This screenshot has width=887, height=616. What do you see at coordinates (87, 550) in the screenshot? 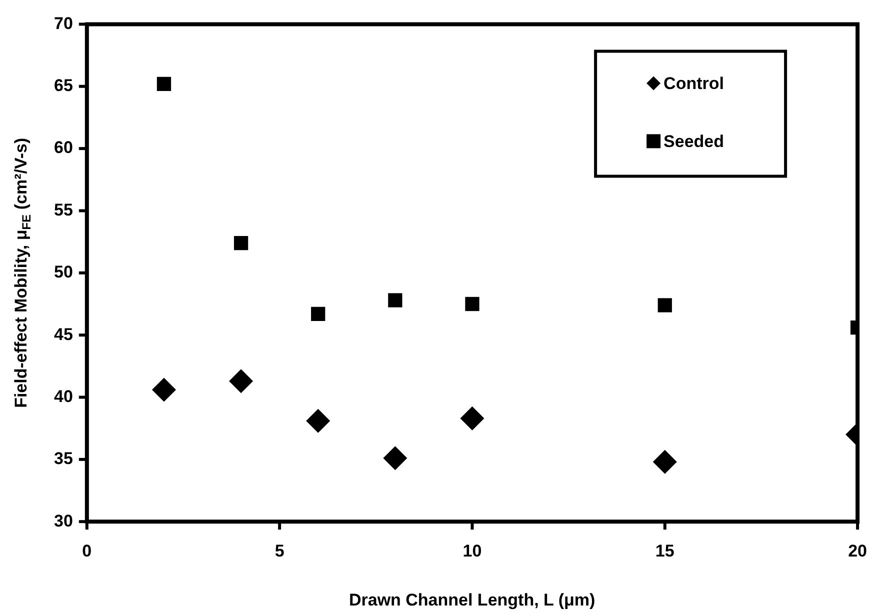
I see `x-tick-label: 0` at bounding box center [87, 550].